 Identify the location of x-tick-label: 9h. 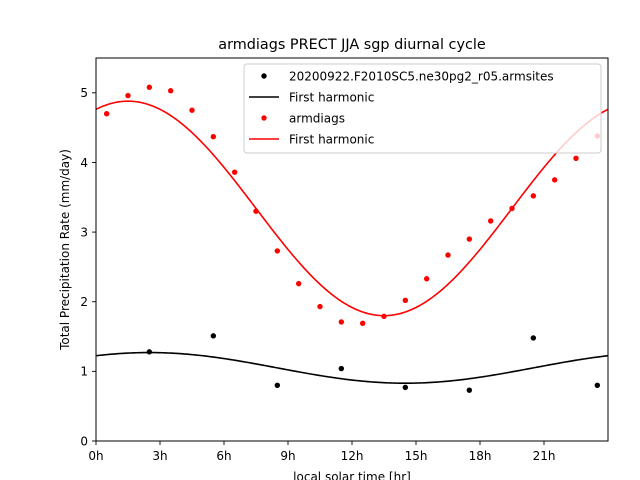
(287, 456).